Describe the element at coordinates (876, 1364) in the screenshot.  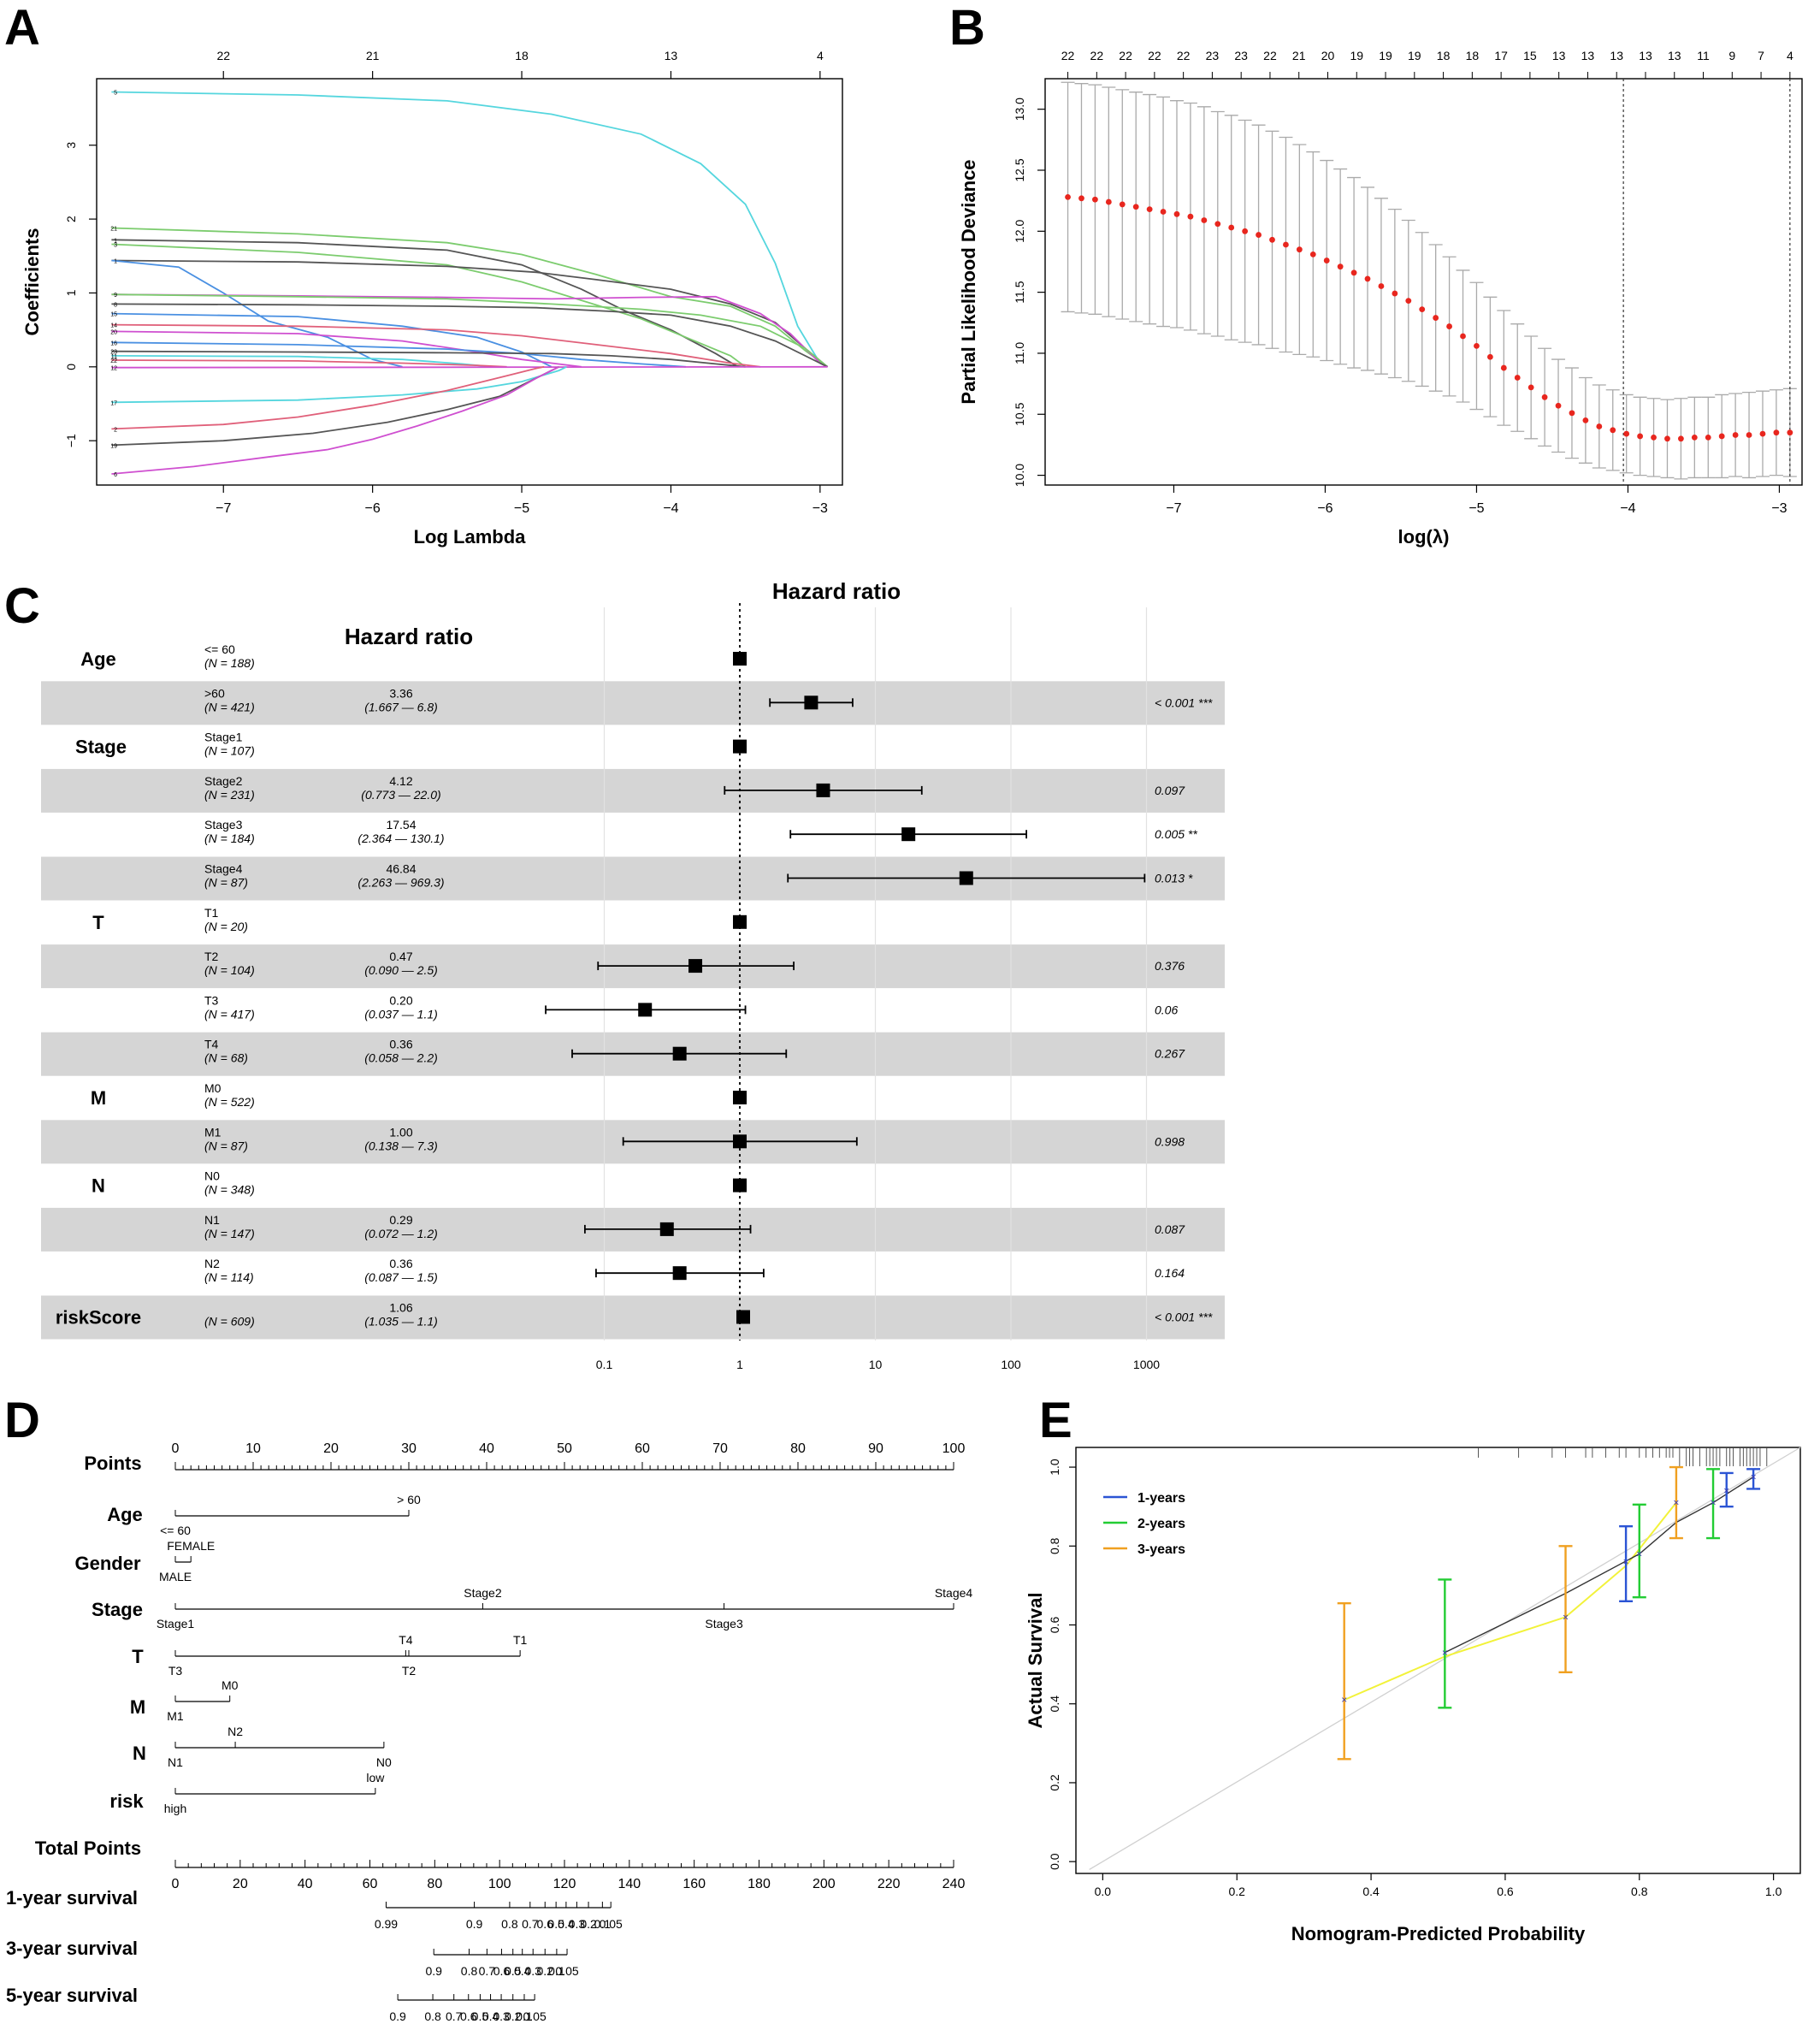
I see `x-tick-label: 10` at that location.